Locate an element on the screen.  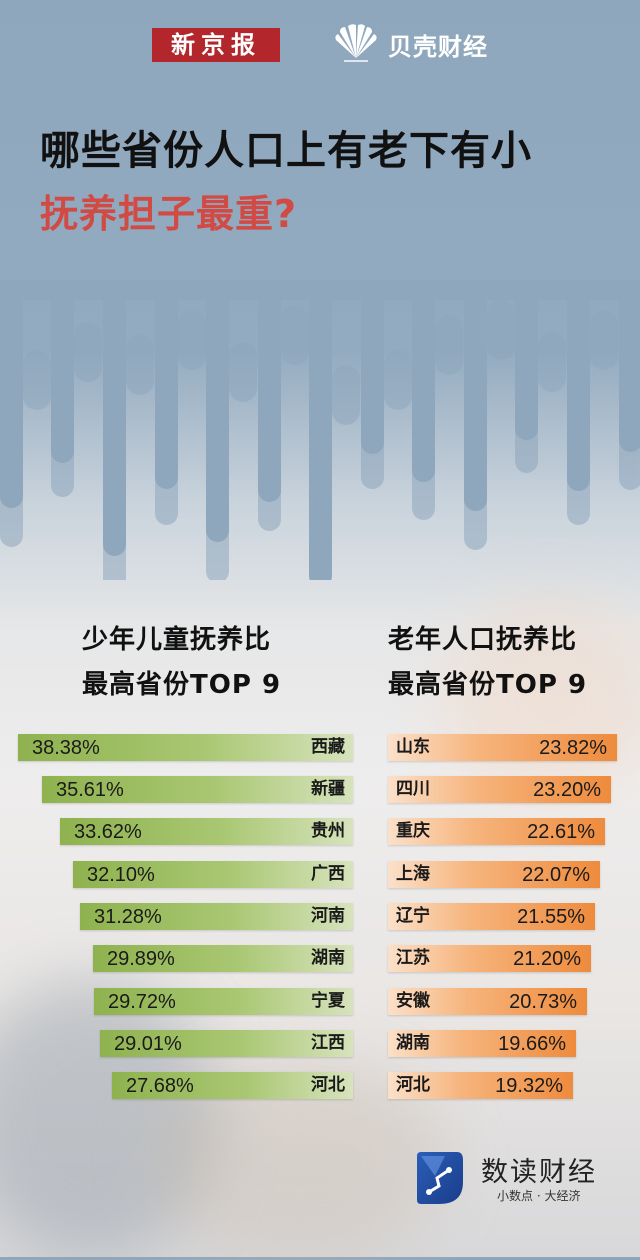
shudu-slogan: 小数点 · 大经济 is located at coordinates (539, 1196).